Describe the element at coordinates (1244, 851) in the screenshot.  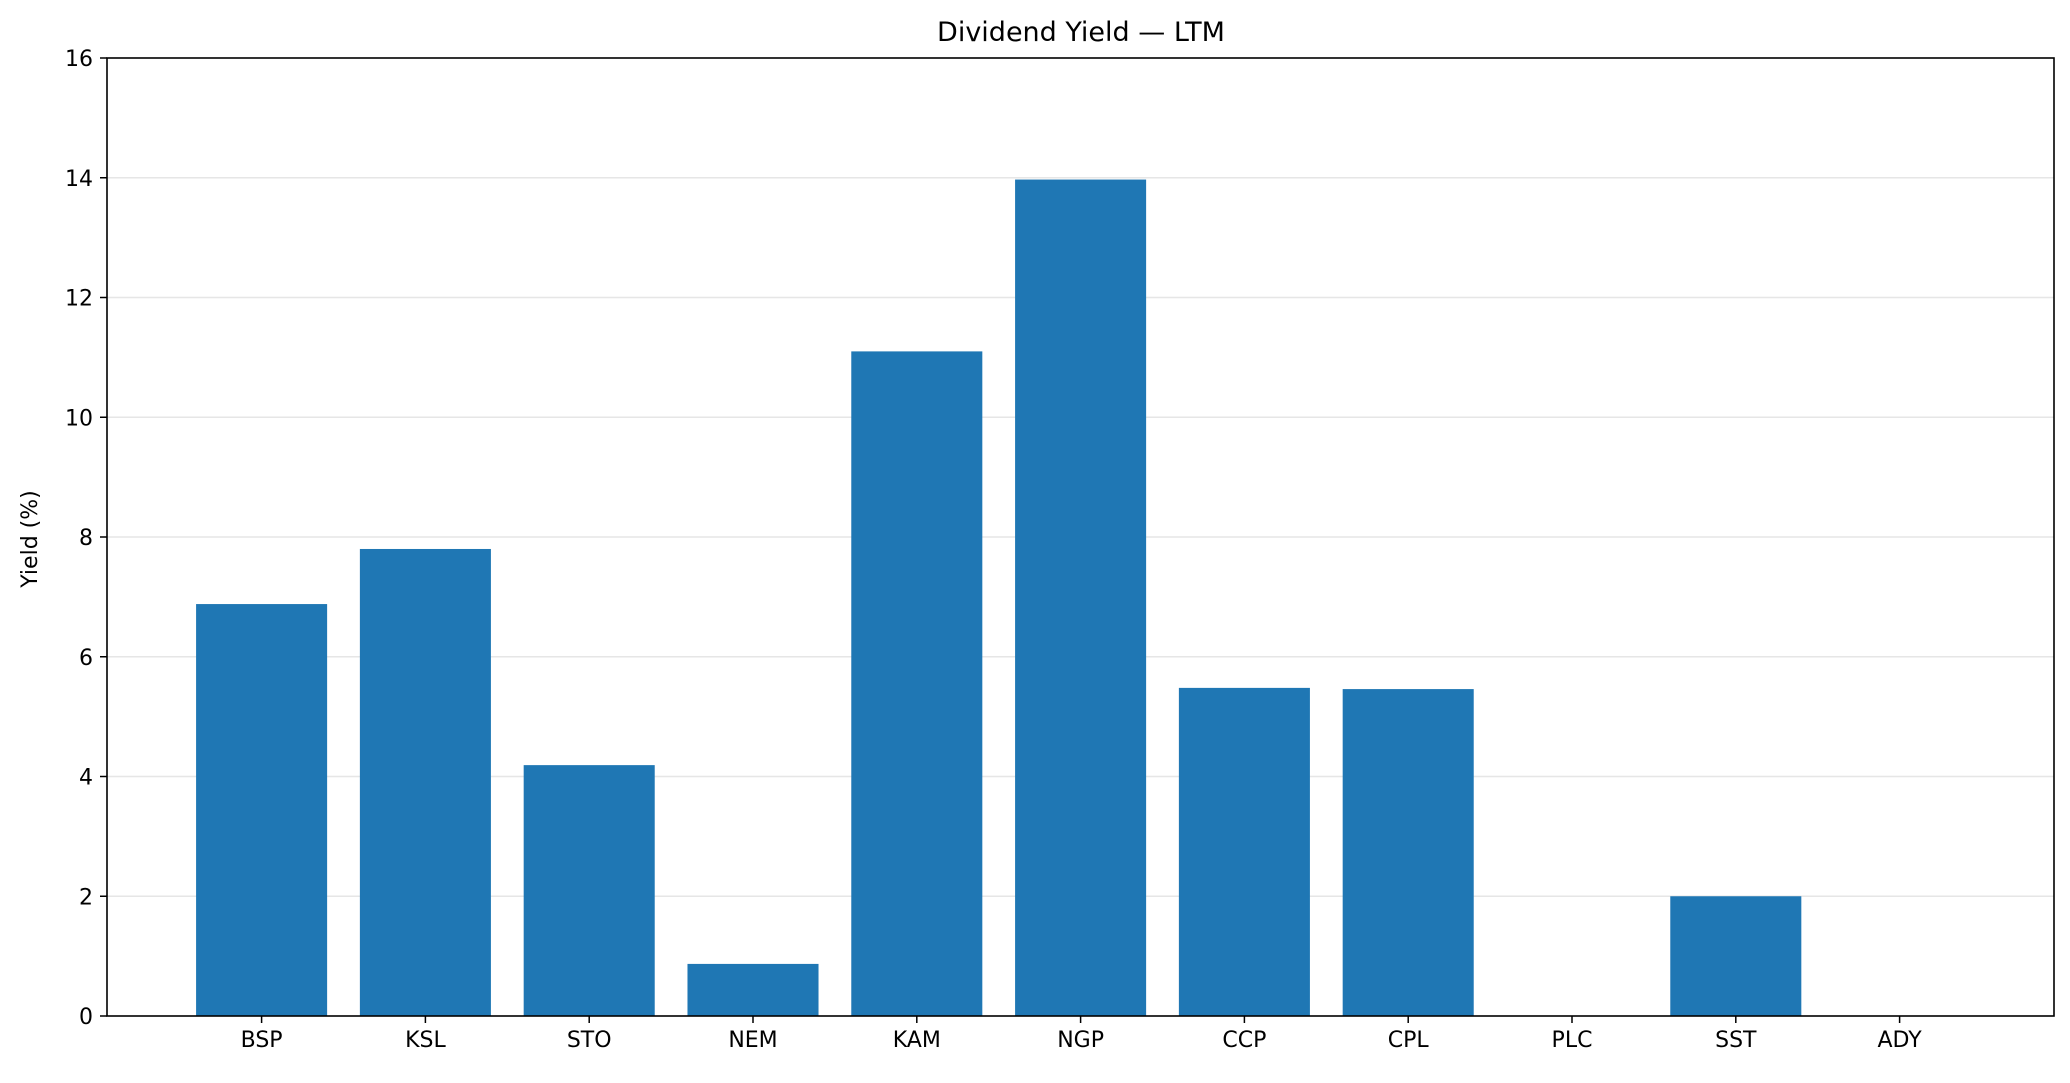
I see `bar-ccp` at that location.